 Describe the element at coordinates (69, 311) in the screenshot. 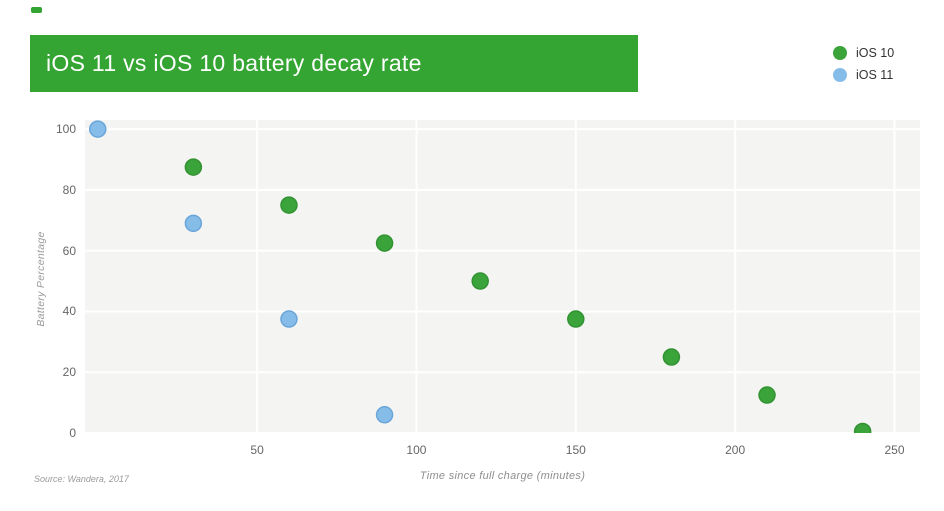

I see `y-tick-label: 40` at that location.